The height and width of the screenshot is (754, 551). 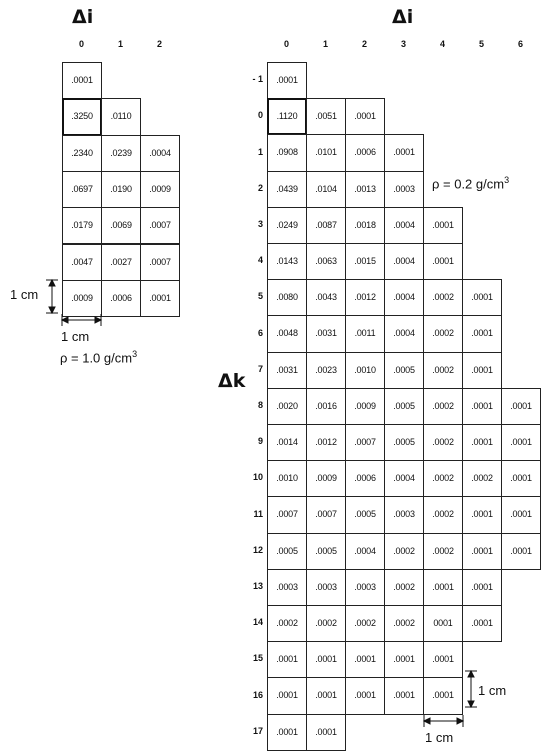 What do you see at coordinates (326, 262) in the screenshot?
I see `right-grid-cell: .0063` at bounding box center [326, 262].